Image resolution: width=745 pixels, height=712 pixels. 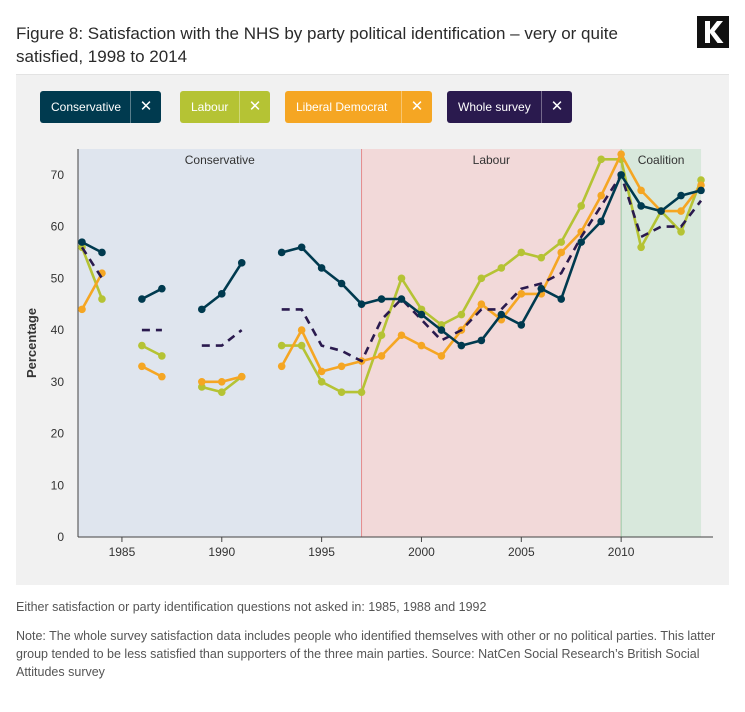 What do you see at coordinates (210, 107) in the screenshot?
I see `legend-label: Labour` at bounding box center [210, 107].